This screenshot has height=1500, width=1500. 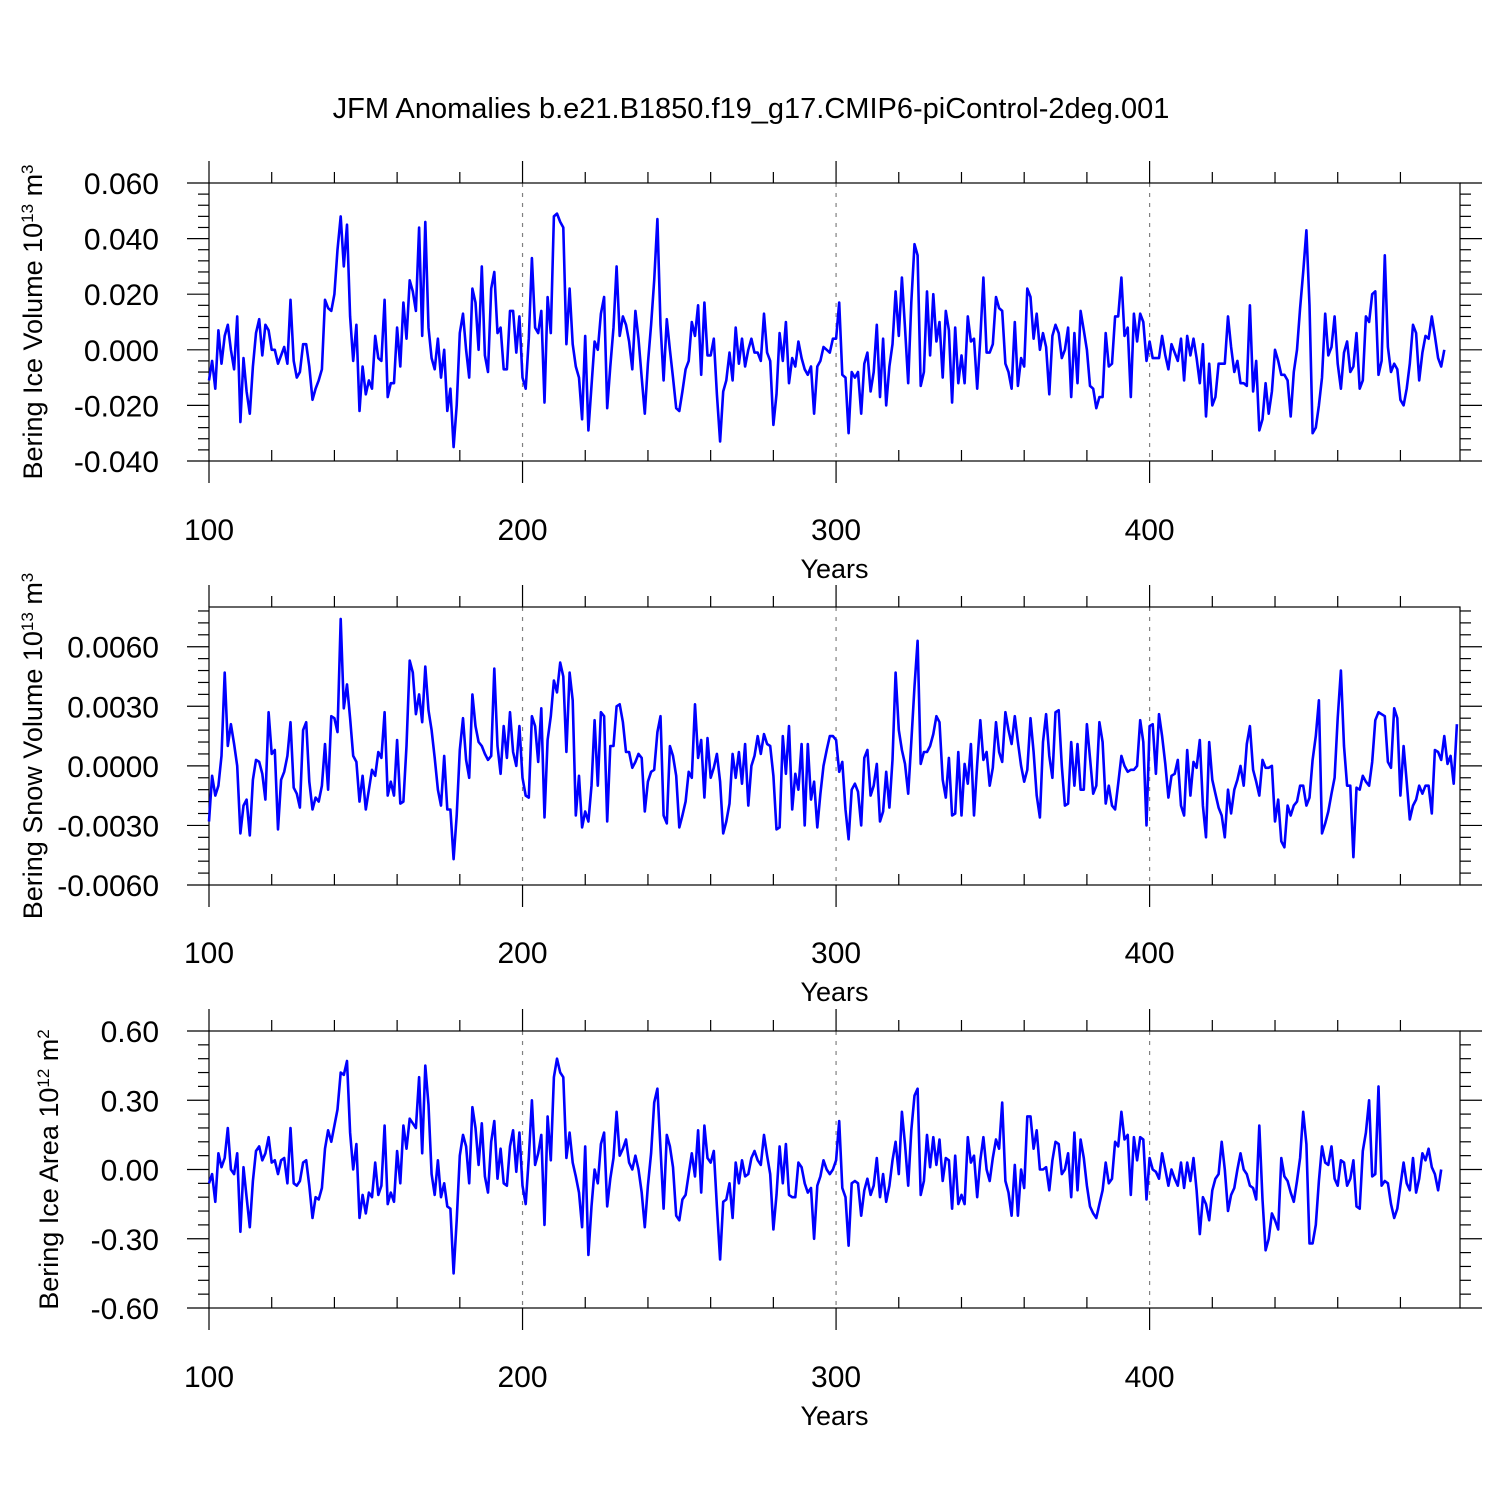 What do you see at coordinates (125, 1309) in the screenshot?
I see `y-tick-label: -0.60` at bounding box center [125, 1309].